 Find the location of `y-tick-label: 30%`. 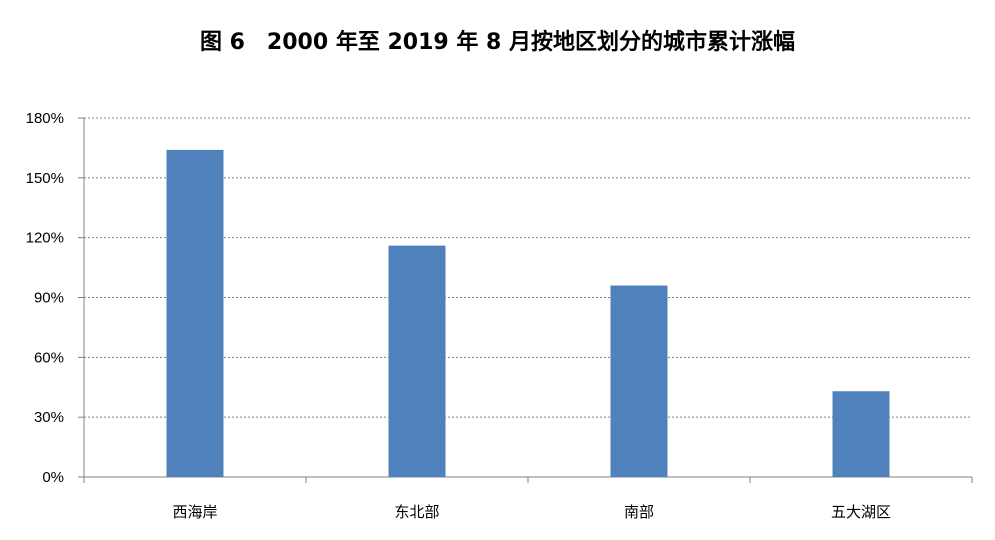

y-tick-label: 30% is located at coordinates (49, 417).